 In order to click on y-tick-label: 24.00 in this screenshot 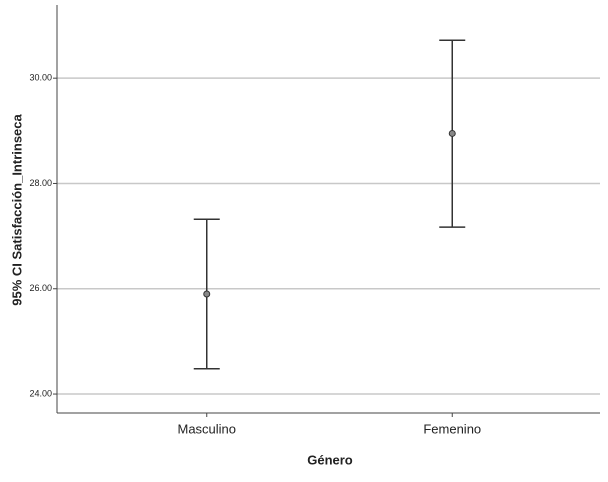, I will do `click(40, 393)`.